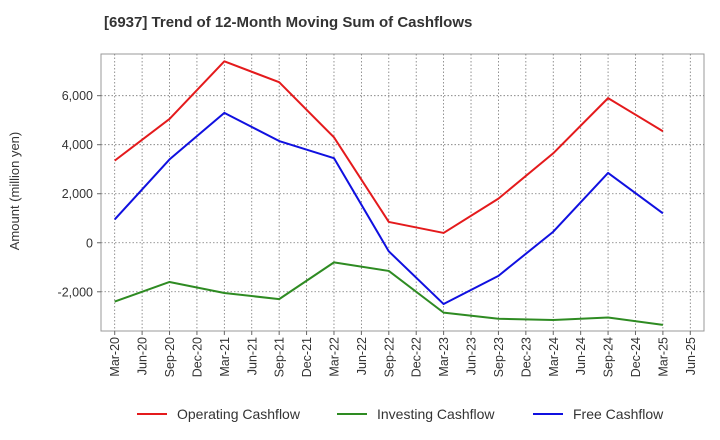 This screenshot has height=440, width=720. I want to click on y-tick-label: 6,000, so click(77, 96).